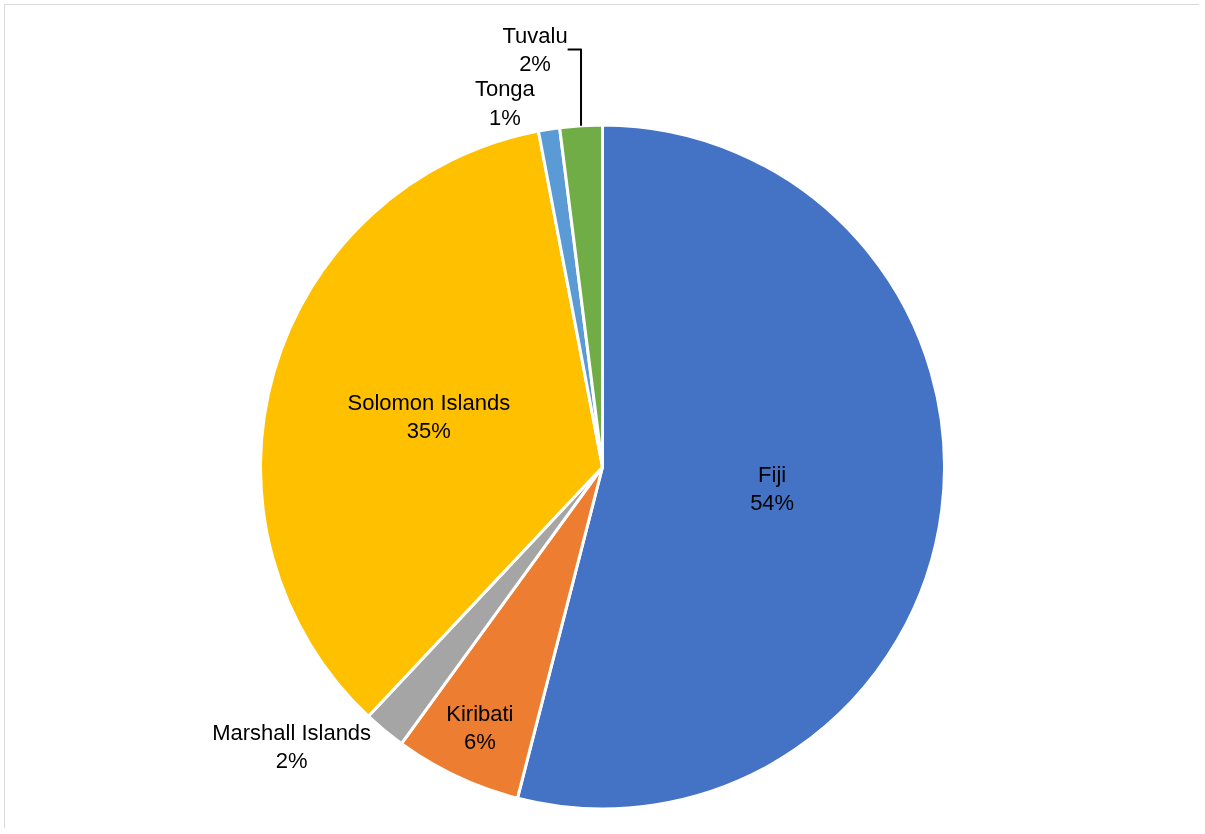 This screenshot has height=834, width=1205. Describe the element at coordinates (535, 35) in the screenshot. I see `slice-label: Tuvalu` at that location.